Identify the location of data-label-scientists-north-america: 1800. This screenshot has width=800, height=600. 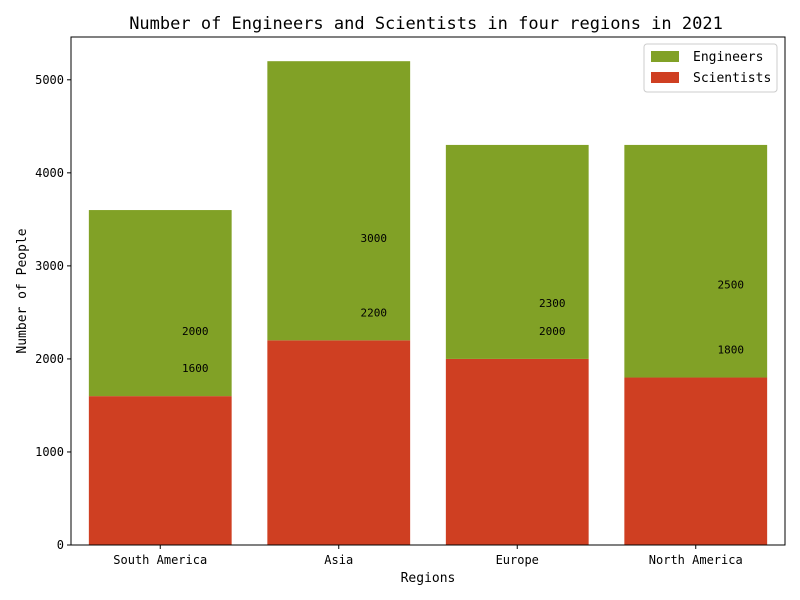
(731, 350).